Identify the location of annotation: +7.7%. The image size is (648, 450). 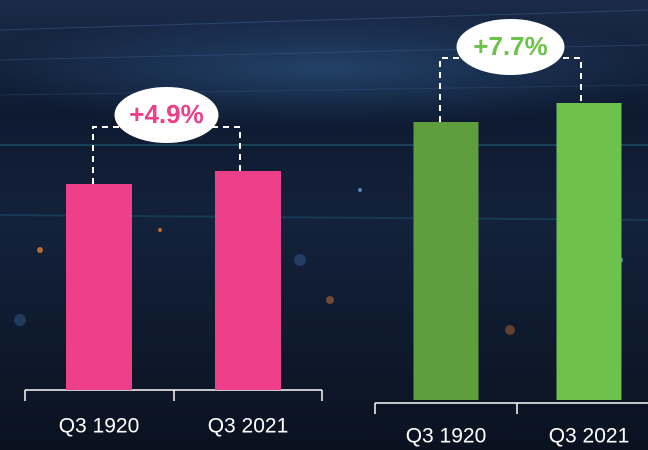
(510, 46).